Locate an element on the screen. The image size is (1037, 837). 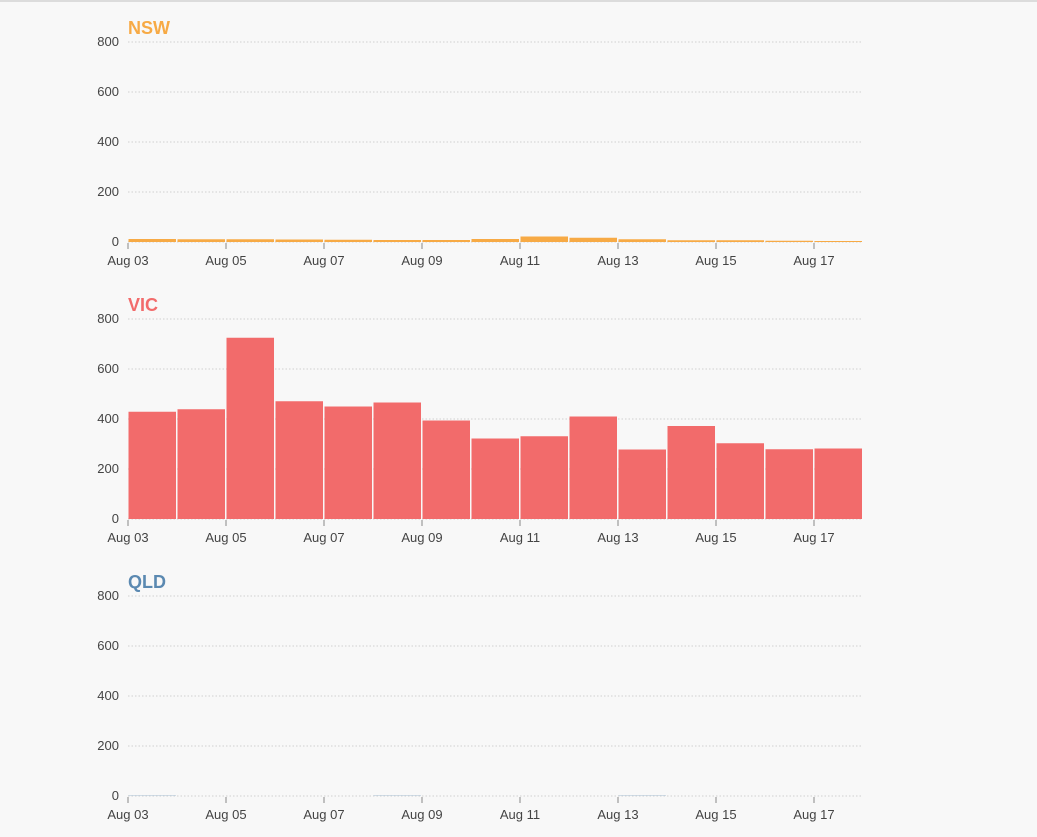
nsw-y-tick-label: 800 is located at coordinates (108, 41).